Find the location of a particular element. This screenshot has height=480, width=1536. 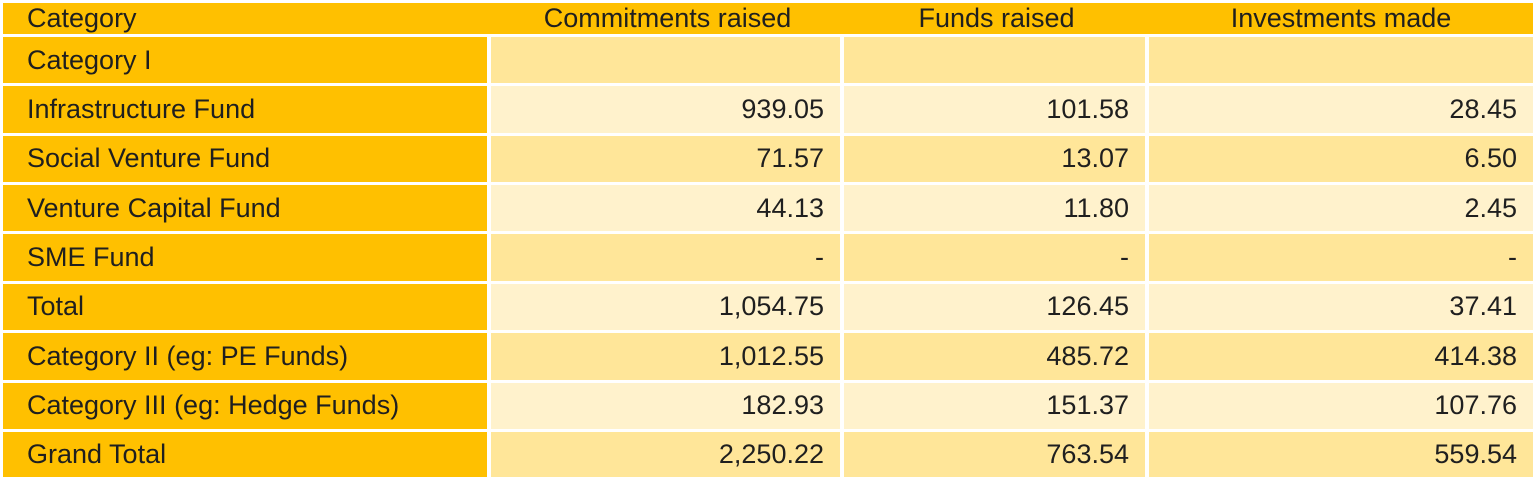

category-cell: Venture Capital Fund is located at coordinates (247, 210).